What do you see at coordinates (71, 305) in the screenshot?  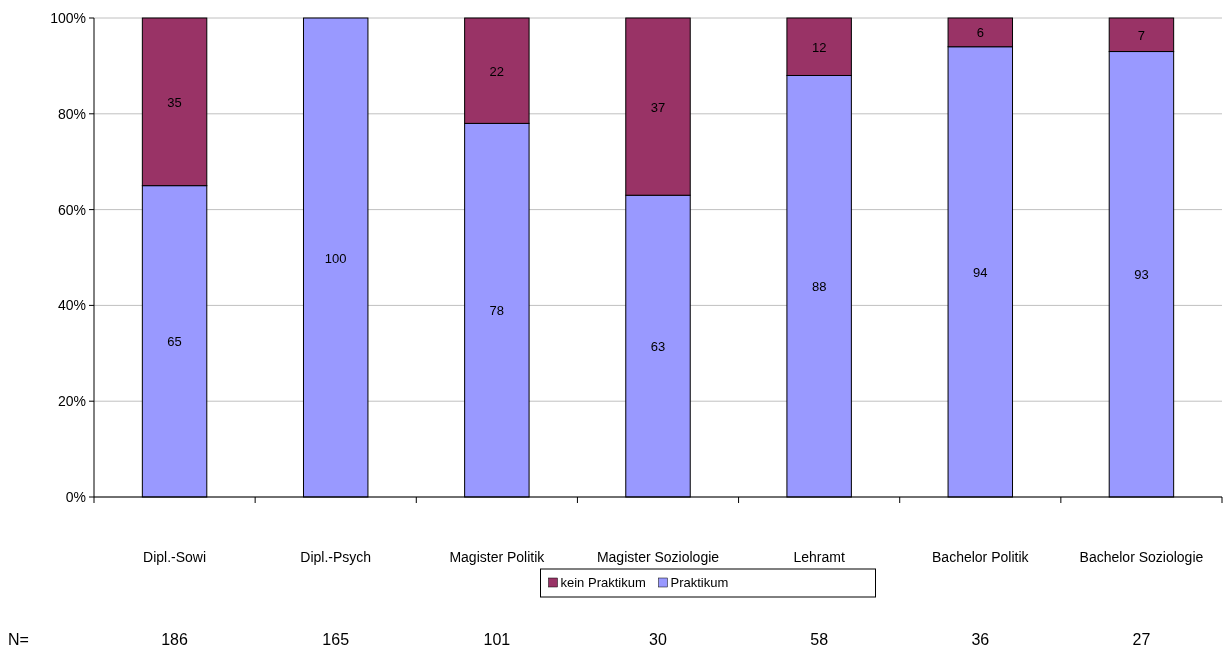 I see `y-tick-label: 40%` at bounding box center [71, 305].